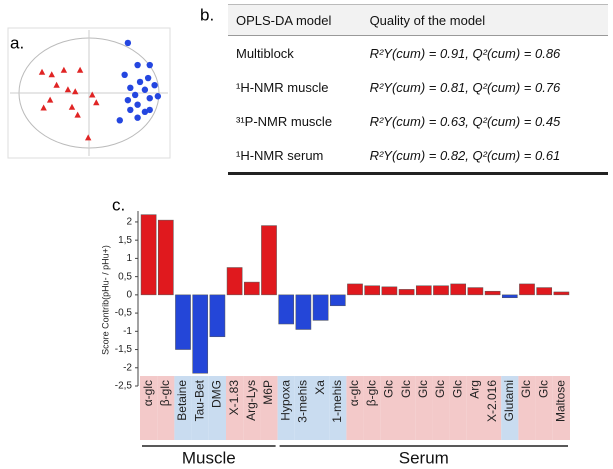 The height and width of the screenshot is (469, 613). What do you see at coordinates (251, 400) in the screenshot?
I see `x-tick-label: Arg-Lys` at bounding box center [251, 400].